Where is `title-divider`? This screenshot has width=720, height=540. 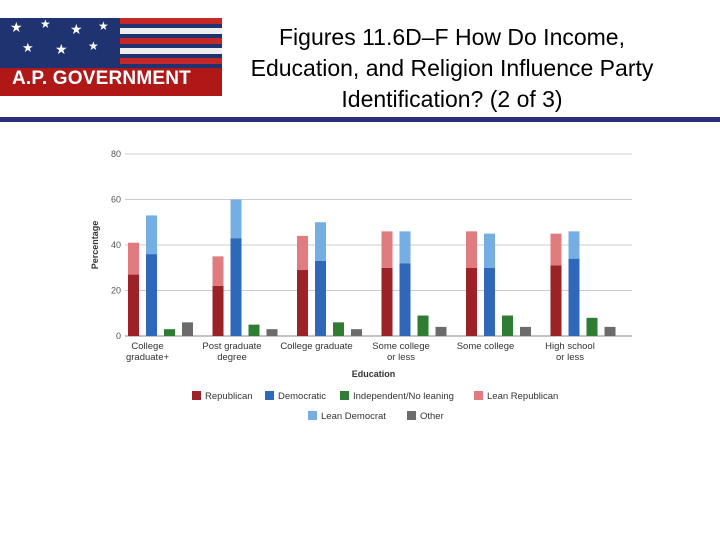 title-divider is located at coordinates (360, 119).